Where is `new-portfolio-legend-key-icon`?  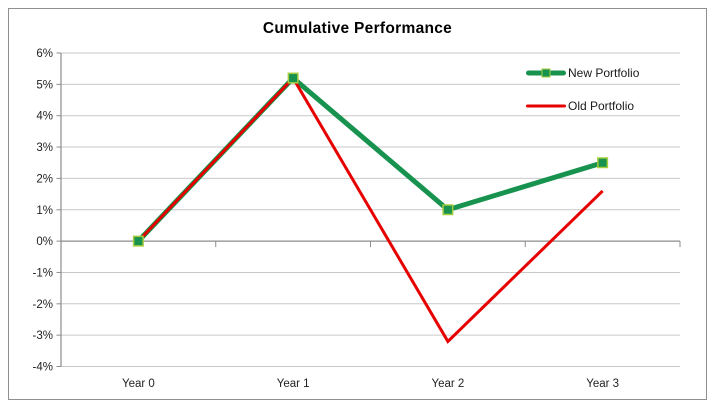
new-portfolio-legend-key-icon is located at coordinates (546, 73).